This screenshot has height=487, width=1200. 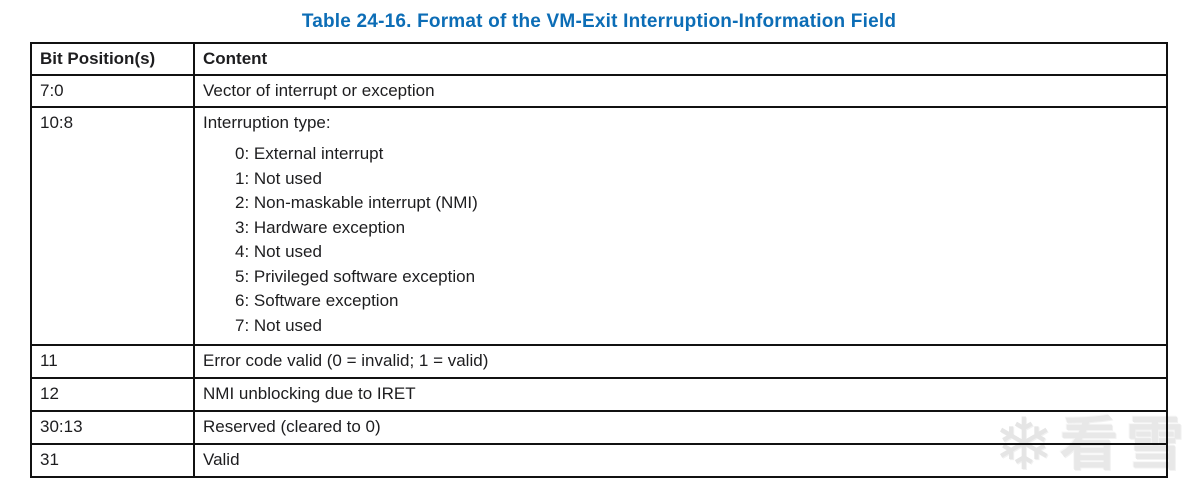 I want to click on list-item: 1: Not used, so click(x=278, y=178).